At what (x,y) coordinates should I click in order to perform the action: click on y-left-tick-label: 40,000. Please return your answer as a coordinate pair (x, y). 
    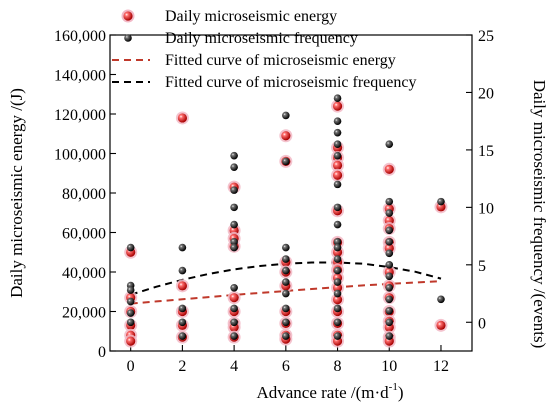
    Looking at the image, I should click on (84, 273).